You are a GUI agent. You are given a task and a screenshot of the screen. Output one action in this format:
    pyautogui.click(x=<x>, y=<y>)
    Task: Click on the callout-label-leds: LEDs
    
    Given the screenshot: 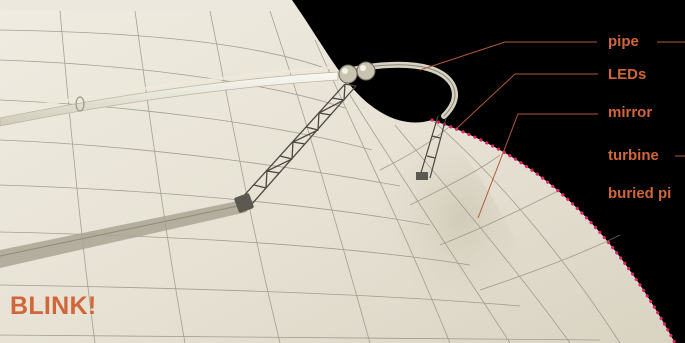 What is the action you would take?
    pyautogui.click(x=627, y=74)
    